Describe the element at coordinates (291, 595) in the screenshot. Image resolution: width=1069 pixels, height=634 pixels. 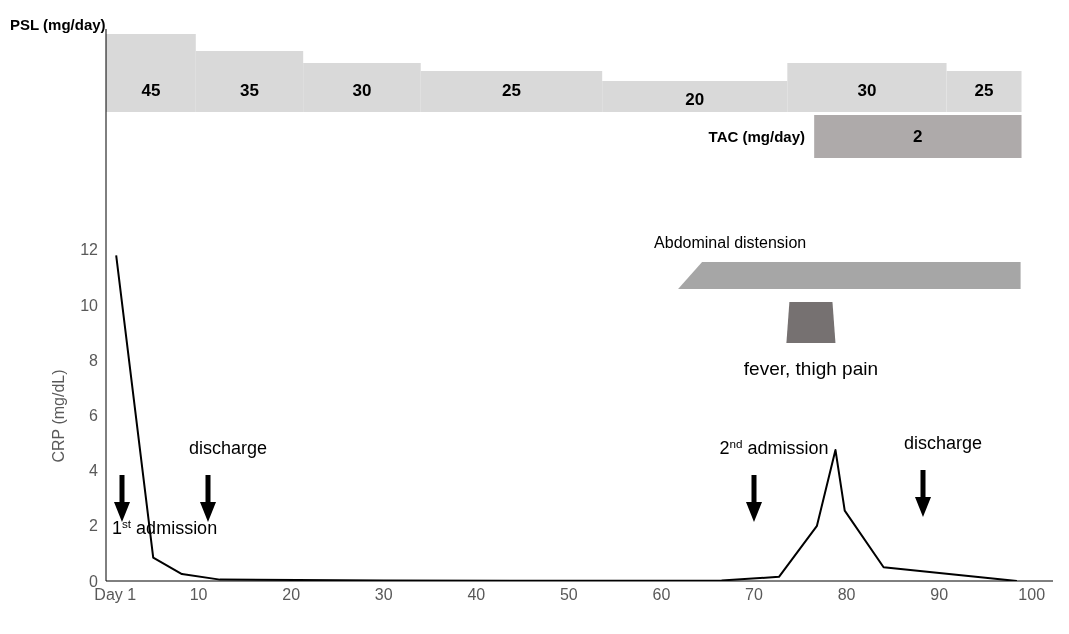
I see `x-tick-label: 20` at that location.